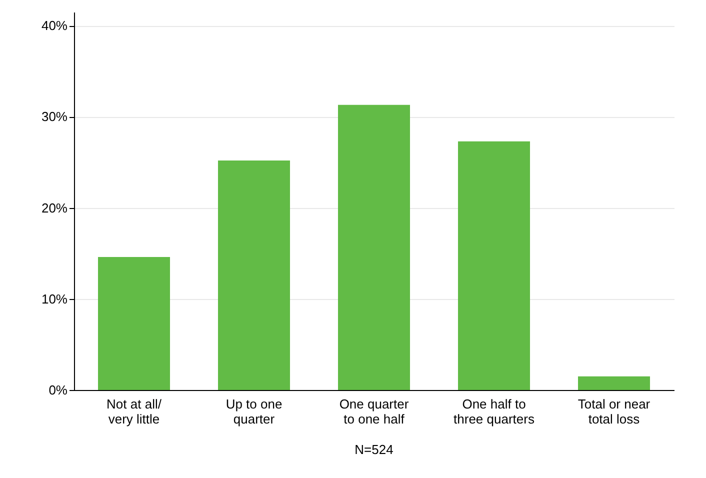 The width and height of the screenshot is (706, 478). What do you see at coordinates (254, 411) in the screenshot?
I see `x-tick-label: Up to one quarter` at bounding box center [254, 411].